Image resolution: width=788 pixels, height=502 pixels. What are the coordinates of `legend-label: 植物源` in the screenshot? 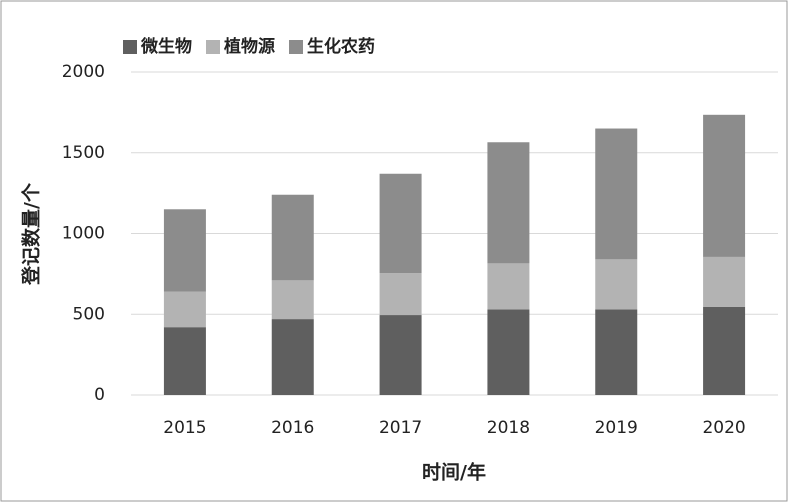 It's located at (249, 46).